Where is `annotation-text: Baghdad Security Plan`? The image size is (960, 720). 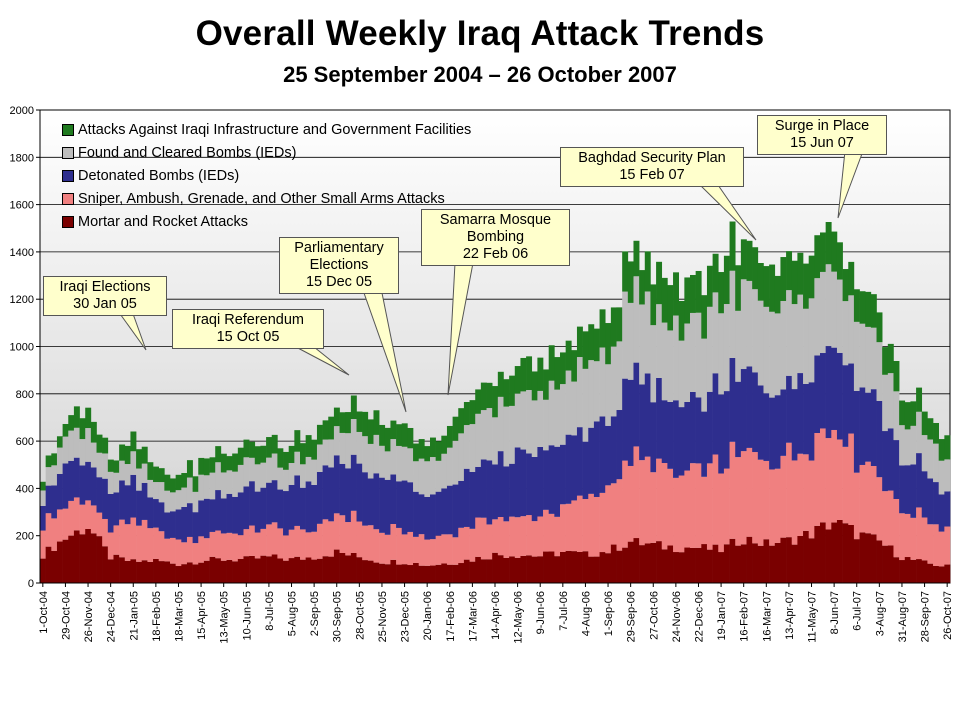
annotation-text: Baghdad Security Plan is located at coordinates (652, 158).